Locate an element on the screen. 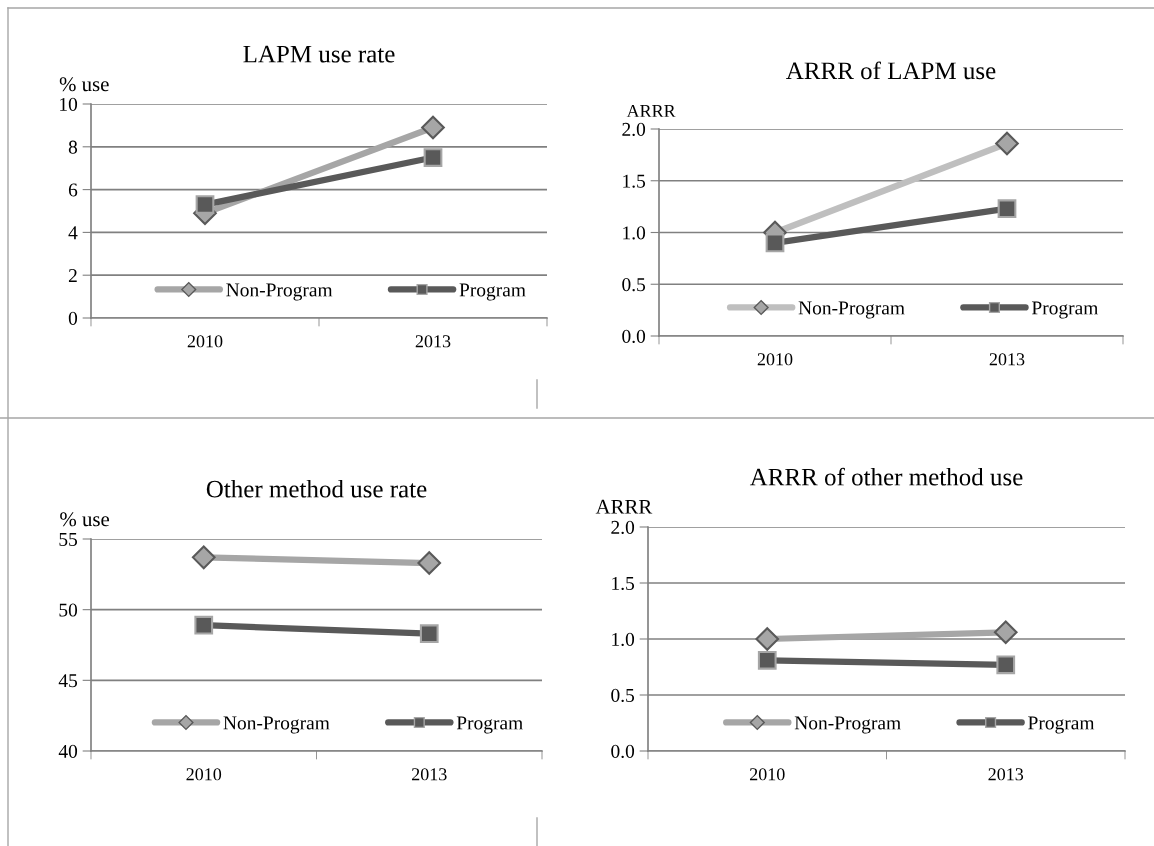  chart-title: ARRR of other method use is located at coordinates (886, 476).